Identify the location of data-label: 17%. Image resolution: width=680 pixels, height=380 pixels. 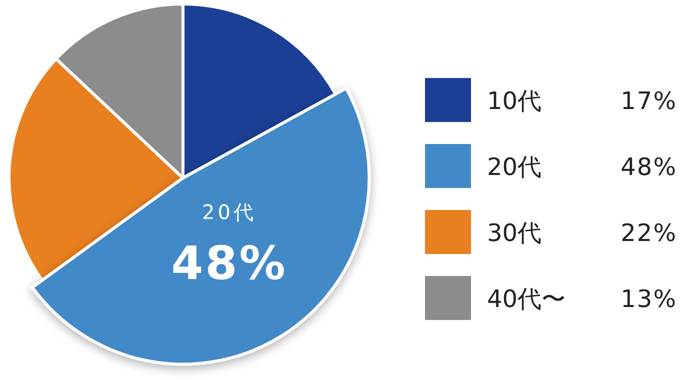
(648, 101).